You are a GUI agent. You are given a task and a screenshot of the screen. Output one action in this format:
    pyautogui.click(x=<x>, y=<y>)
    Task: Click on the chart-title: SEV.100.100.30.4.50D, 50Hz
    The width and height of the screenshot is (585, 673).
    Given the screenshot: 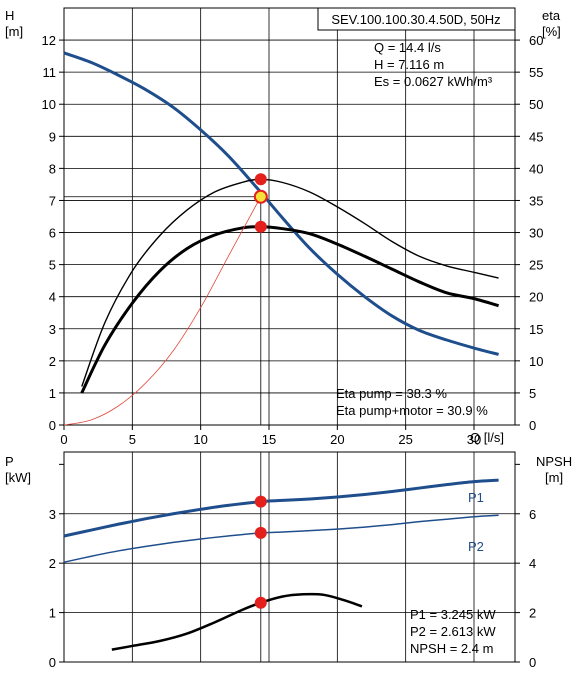 What is the action you would take?
    pyautogui.click(x=415, y=19)
    